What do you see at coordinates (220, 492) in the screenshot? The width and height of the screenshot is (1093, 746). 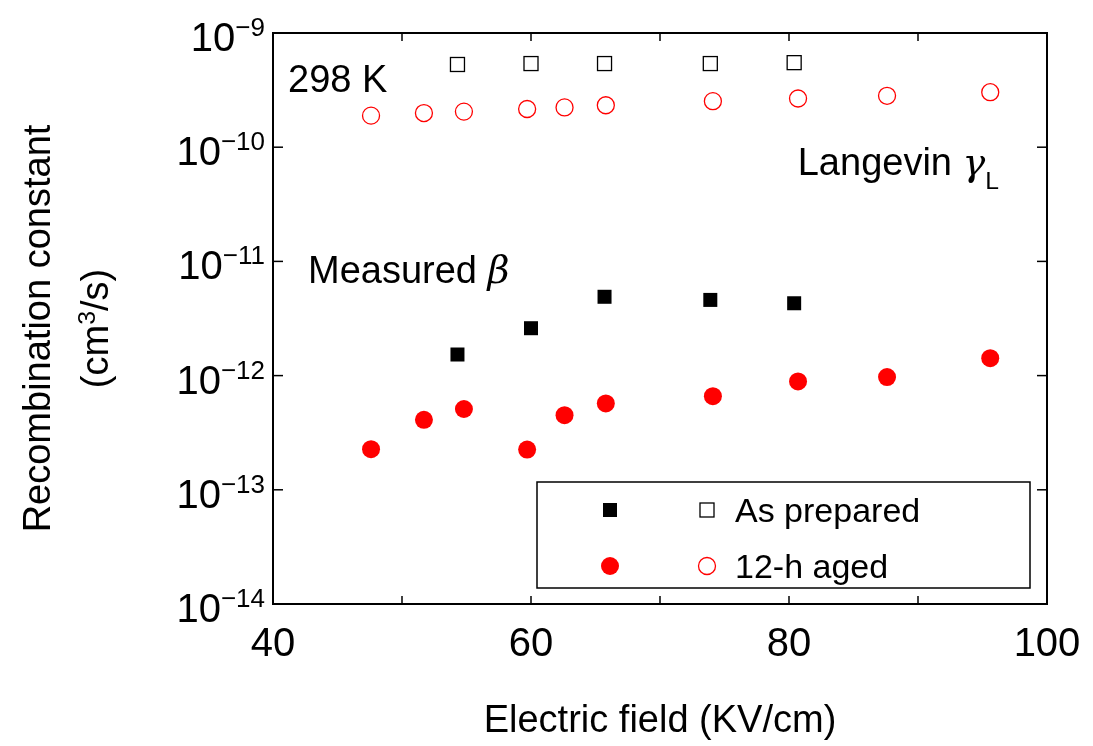 I see `y-tick-label: 10$^{−13}$` at bounding box center [220, 492].